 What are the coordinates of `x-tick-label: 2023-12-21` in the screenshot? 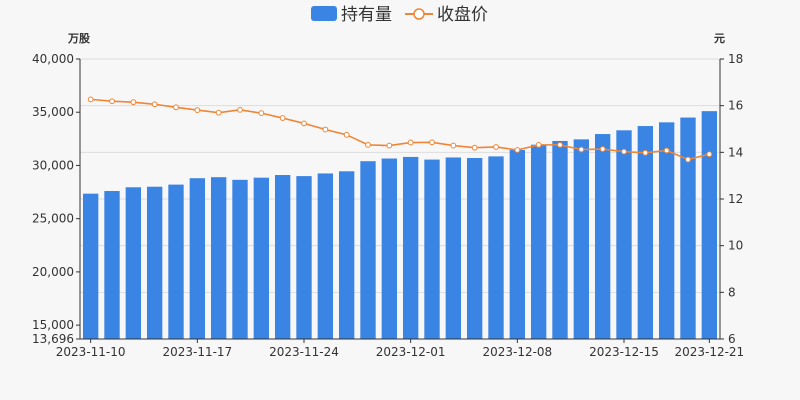 It's located at (709, 352).